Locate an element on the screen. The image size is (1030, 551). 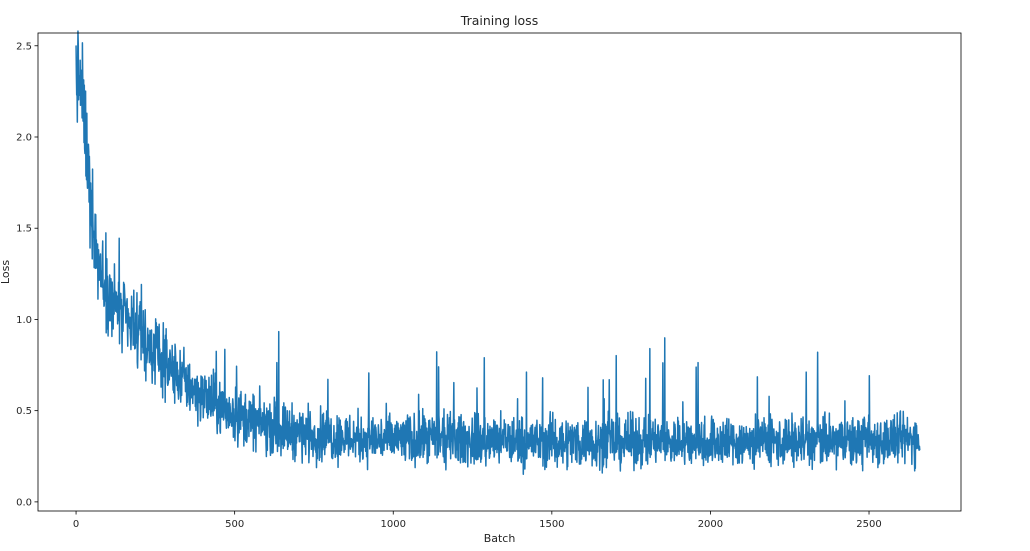
y-axis: 0.0 0.5 1.0 1.5 2.0 2.5 is located at coordinates (27, 274).